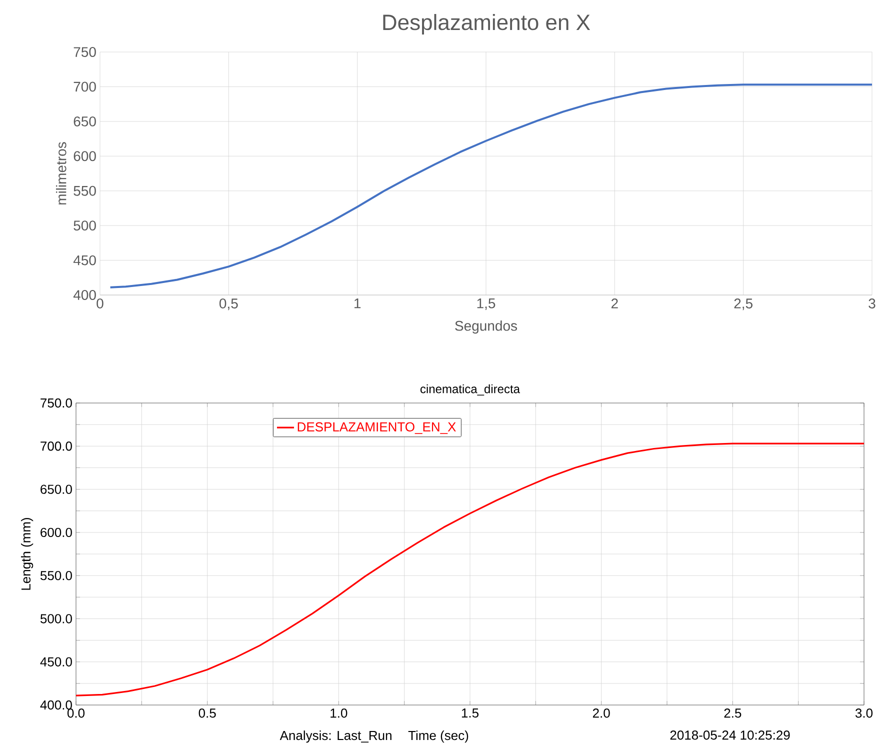  I want to click on y-tick-label: 650, so click(85, 121).